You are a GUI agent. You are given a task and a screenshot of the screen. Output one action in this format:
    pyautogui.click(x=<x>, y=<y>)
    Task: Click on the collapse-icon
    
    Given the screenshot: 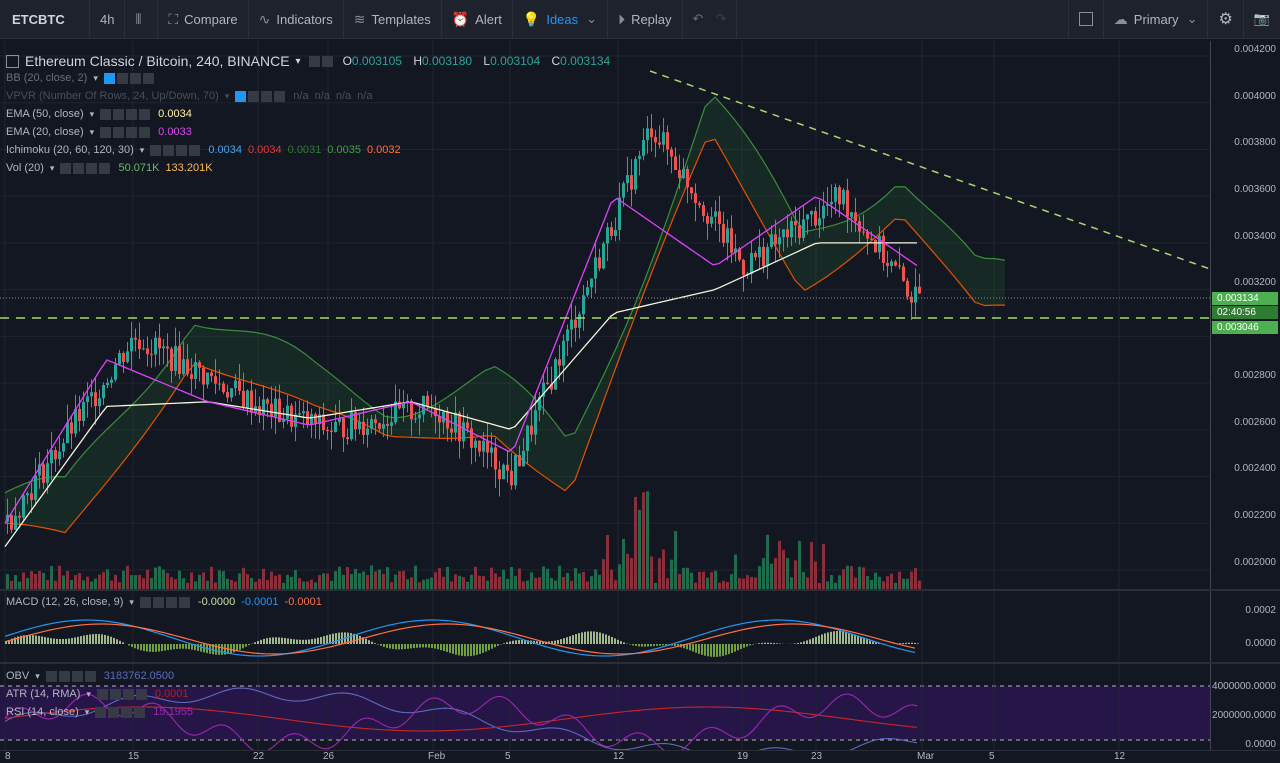 What is the action you would take?
    pyautogui.click(x=12, y=61)
    